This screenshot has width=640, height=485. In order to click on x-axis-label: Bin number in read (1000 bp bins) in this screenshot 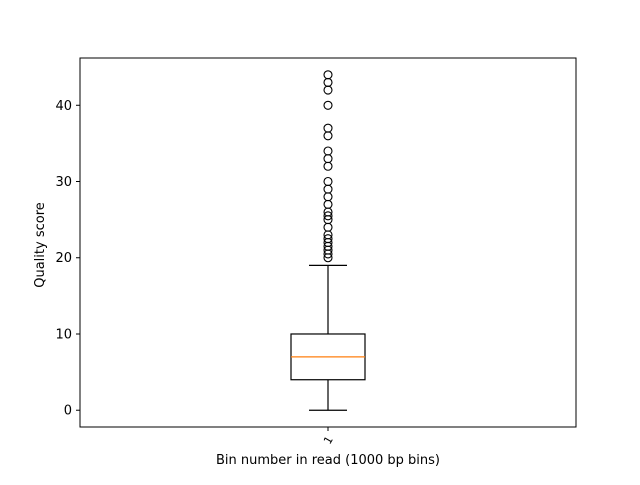, I will do `click(328, 460)`.